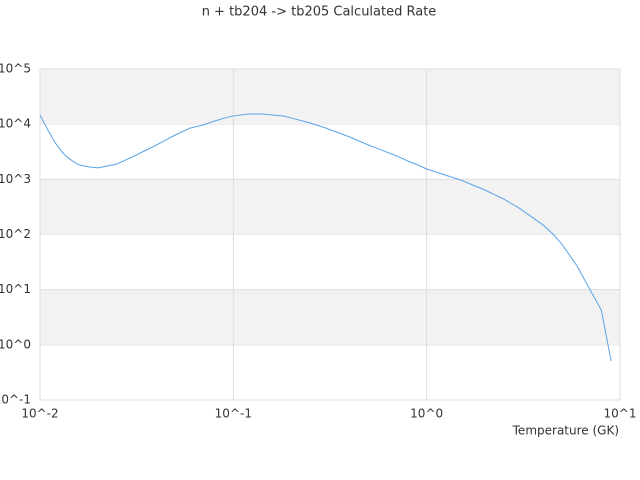 Image resolution: width=640 pixels, height=480 pixels. Describe the element at coordinates (15, 234) in the screenshot. I see `y-tick-label: 10^2` at that location.